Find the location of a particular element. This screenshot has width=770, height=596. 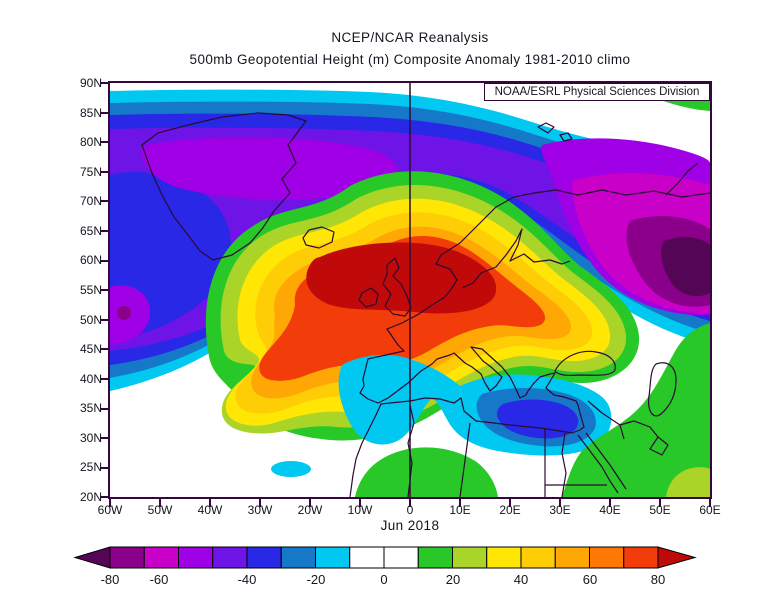

lat-label: 70N is located at coordinates (90, 201).